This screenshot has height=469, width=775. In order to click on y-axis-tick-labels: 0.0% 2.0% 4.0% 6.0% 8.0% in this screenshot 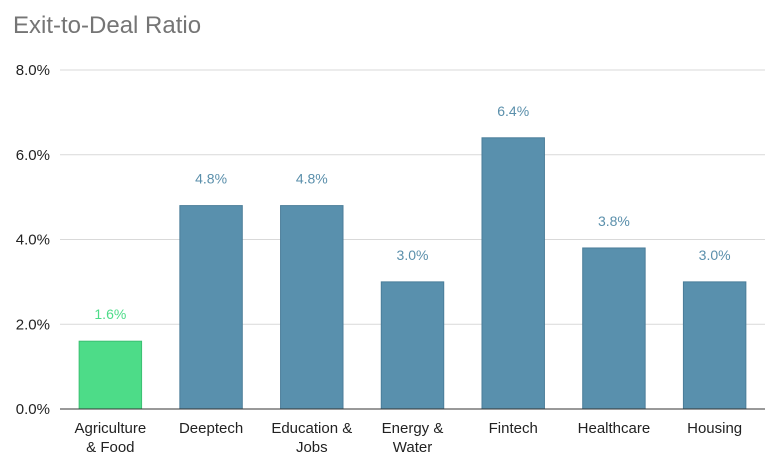, I will do `click(33, 240)`.